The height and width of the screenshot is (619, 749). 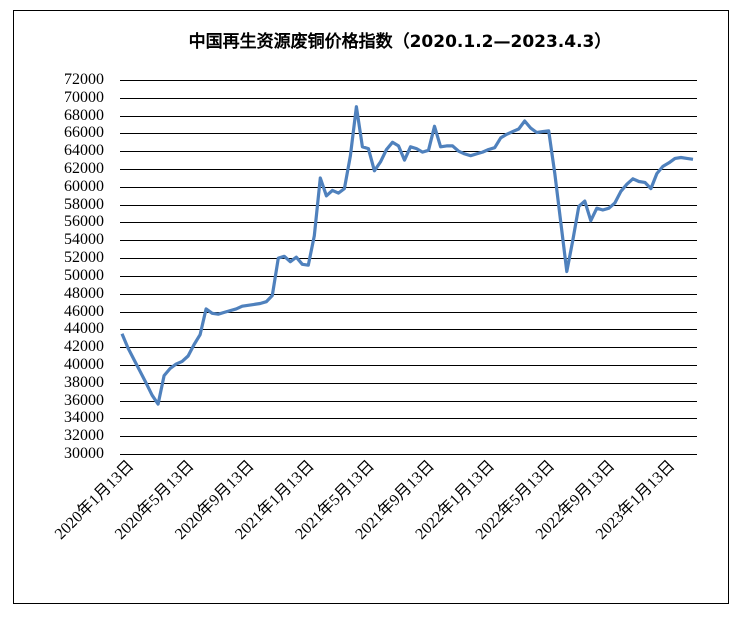 I want to click on y-tick-label: 42000, so click(x=84, y=346).